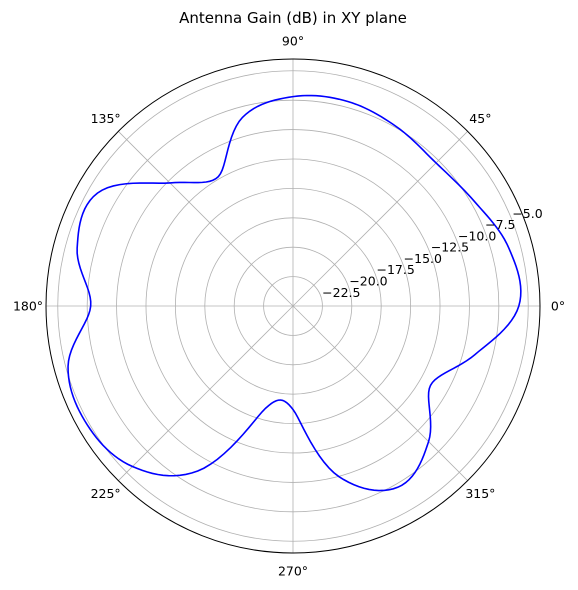 This screenshot has height=590, width=578. Describe the element at coordinates (527, 213) in the screenshot. I see `r-tick-label: −5.0` at that location.